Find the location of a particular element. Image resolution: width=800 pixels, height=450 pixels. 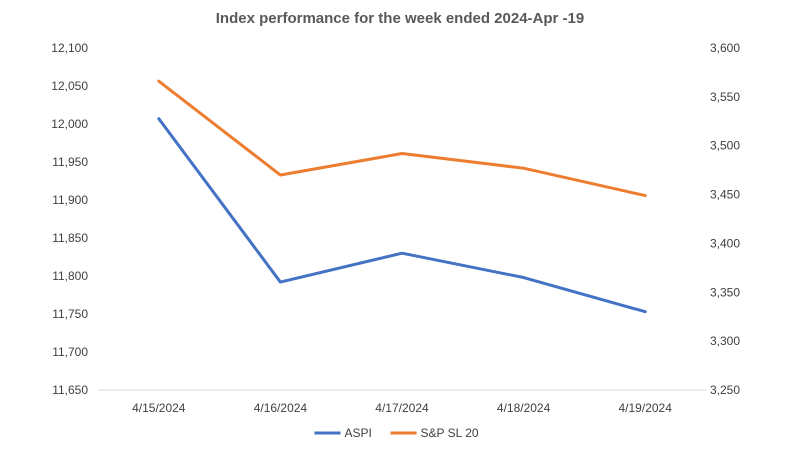

right-axis-tick-labels: 3,250 3,300 3,350 3,400 3,450 3,500 3,550 3,600 is located at coordinates (725, 219).